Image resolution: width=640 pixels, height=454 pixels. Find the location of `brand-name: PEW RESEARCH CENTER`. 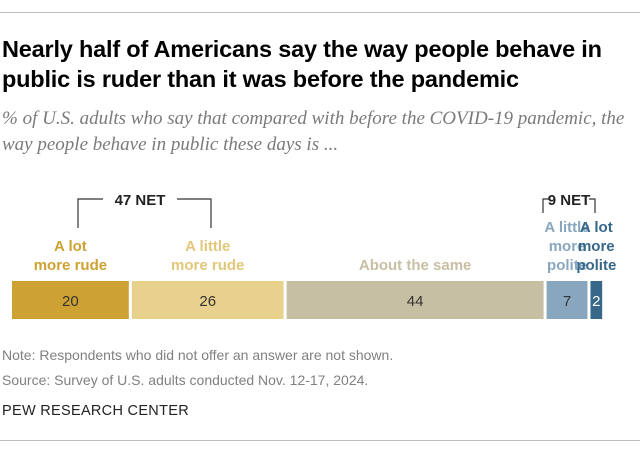

brand-name: PEW RESEARCH CENTER is located at coordinates (95, 411).